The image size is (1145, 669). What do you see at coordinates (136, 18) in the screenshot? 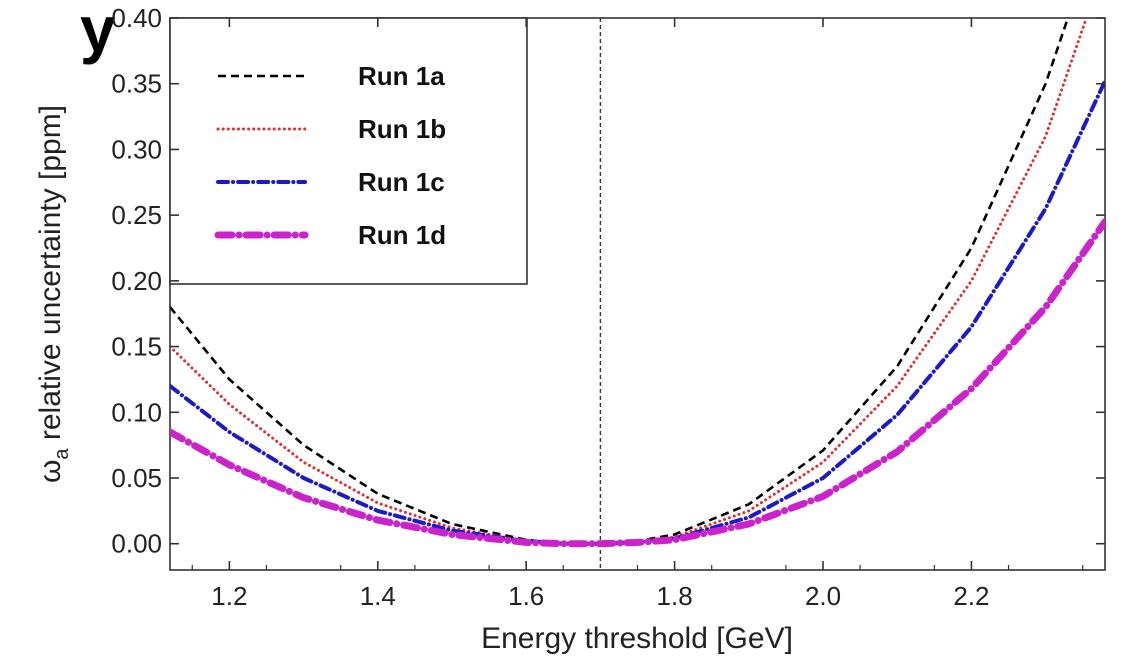
I see `y-tick-label: 0.40` at bounding box center [136, 18].